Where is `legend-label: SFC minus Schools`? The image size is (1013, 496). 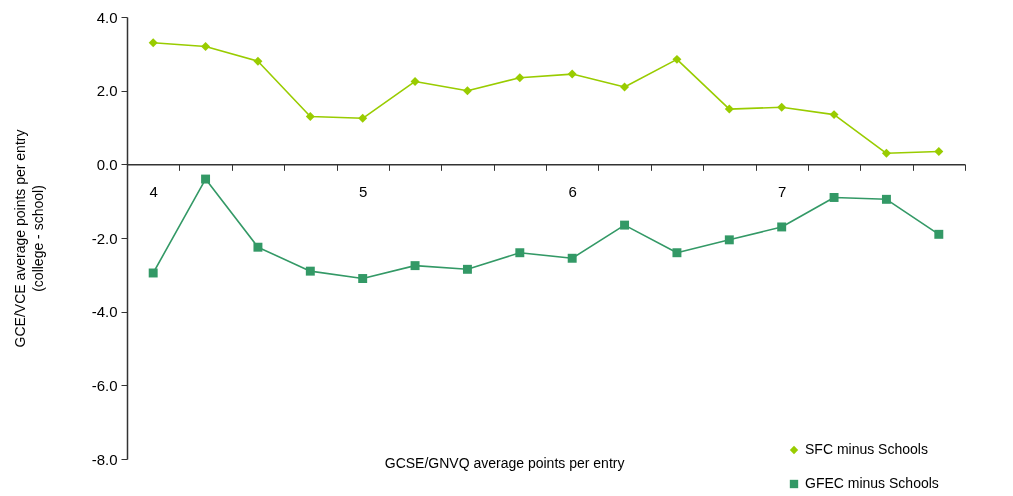
legend-label: SFC minus Schools is located at coordinates (866, 449).